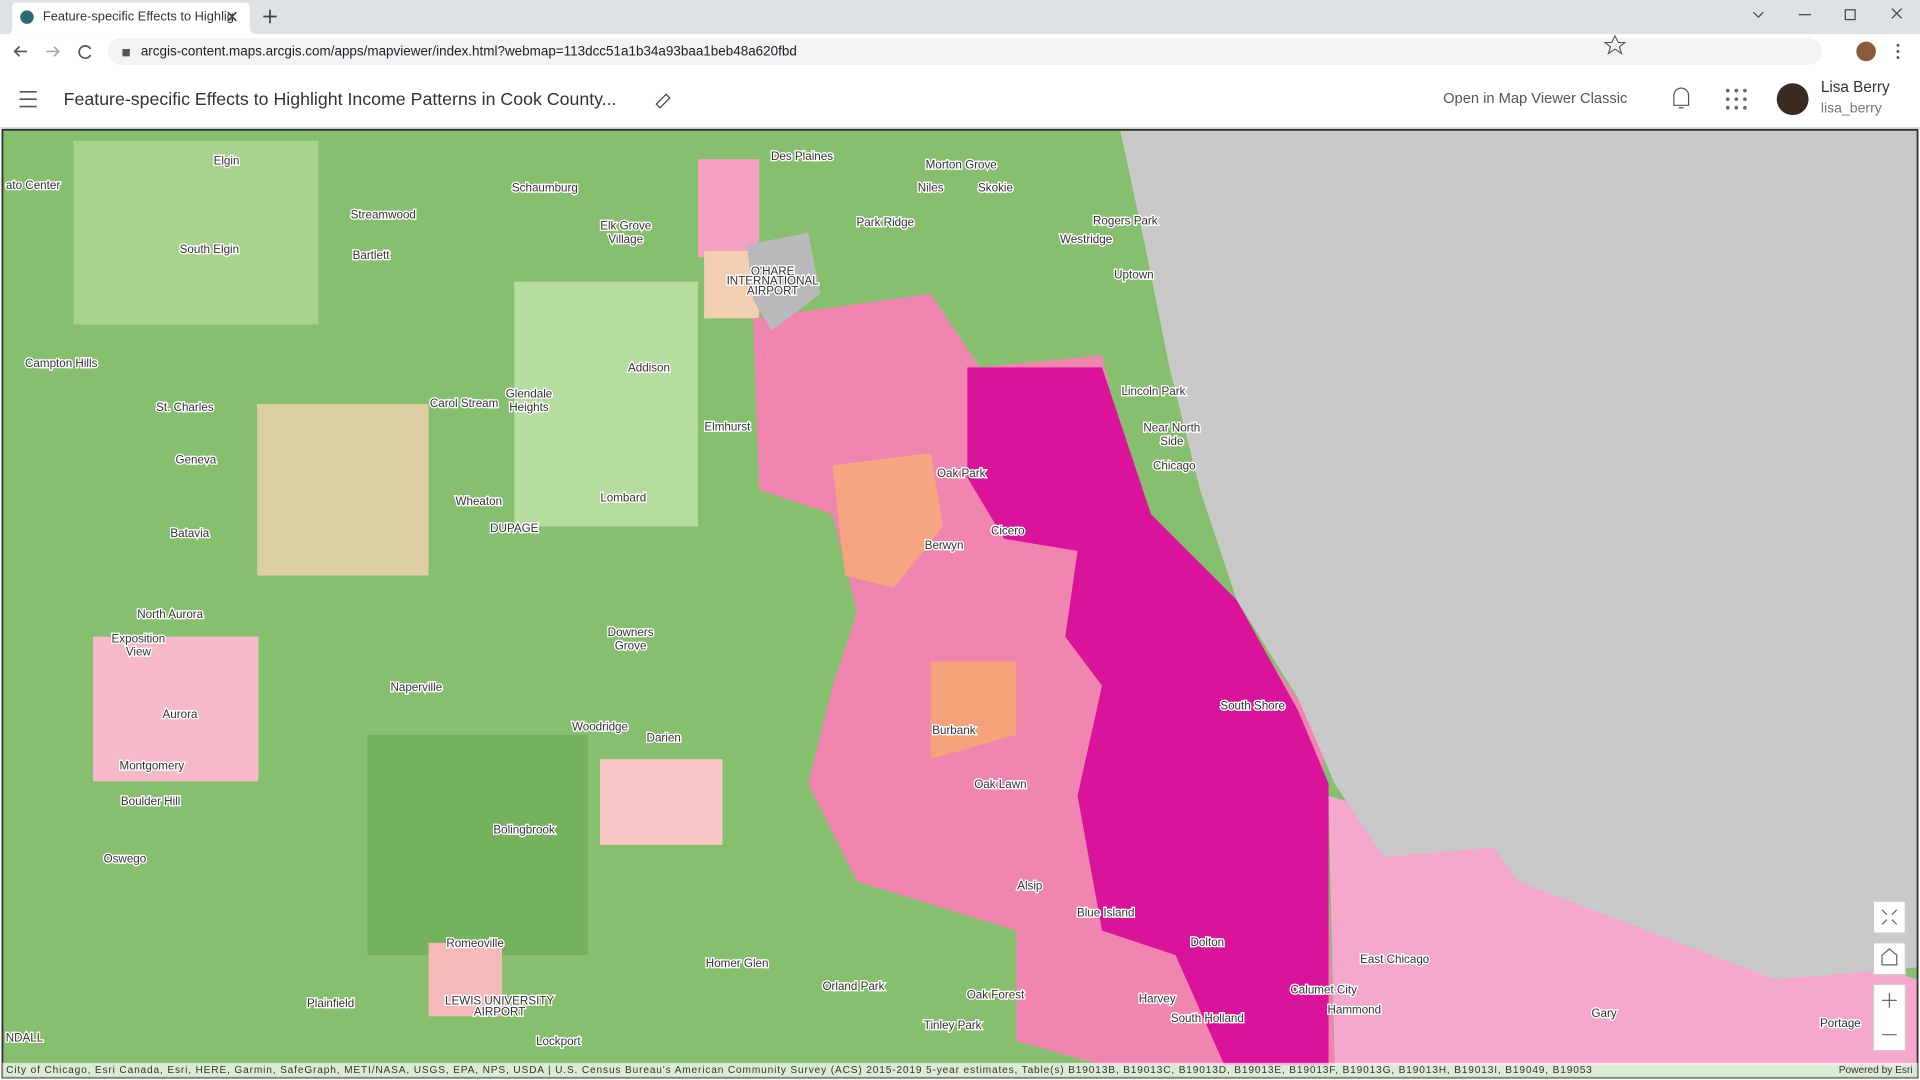 This screenshot has width=1920, height=1080. Describe the element at coordinates (139, 638) in the screenshot. I see `place-label: Exposition` at that location.